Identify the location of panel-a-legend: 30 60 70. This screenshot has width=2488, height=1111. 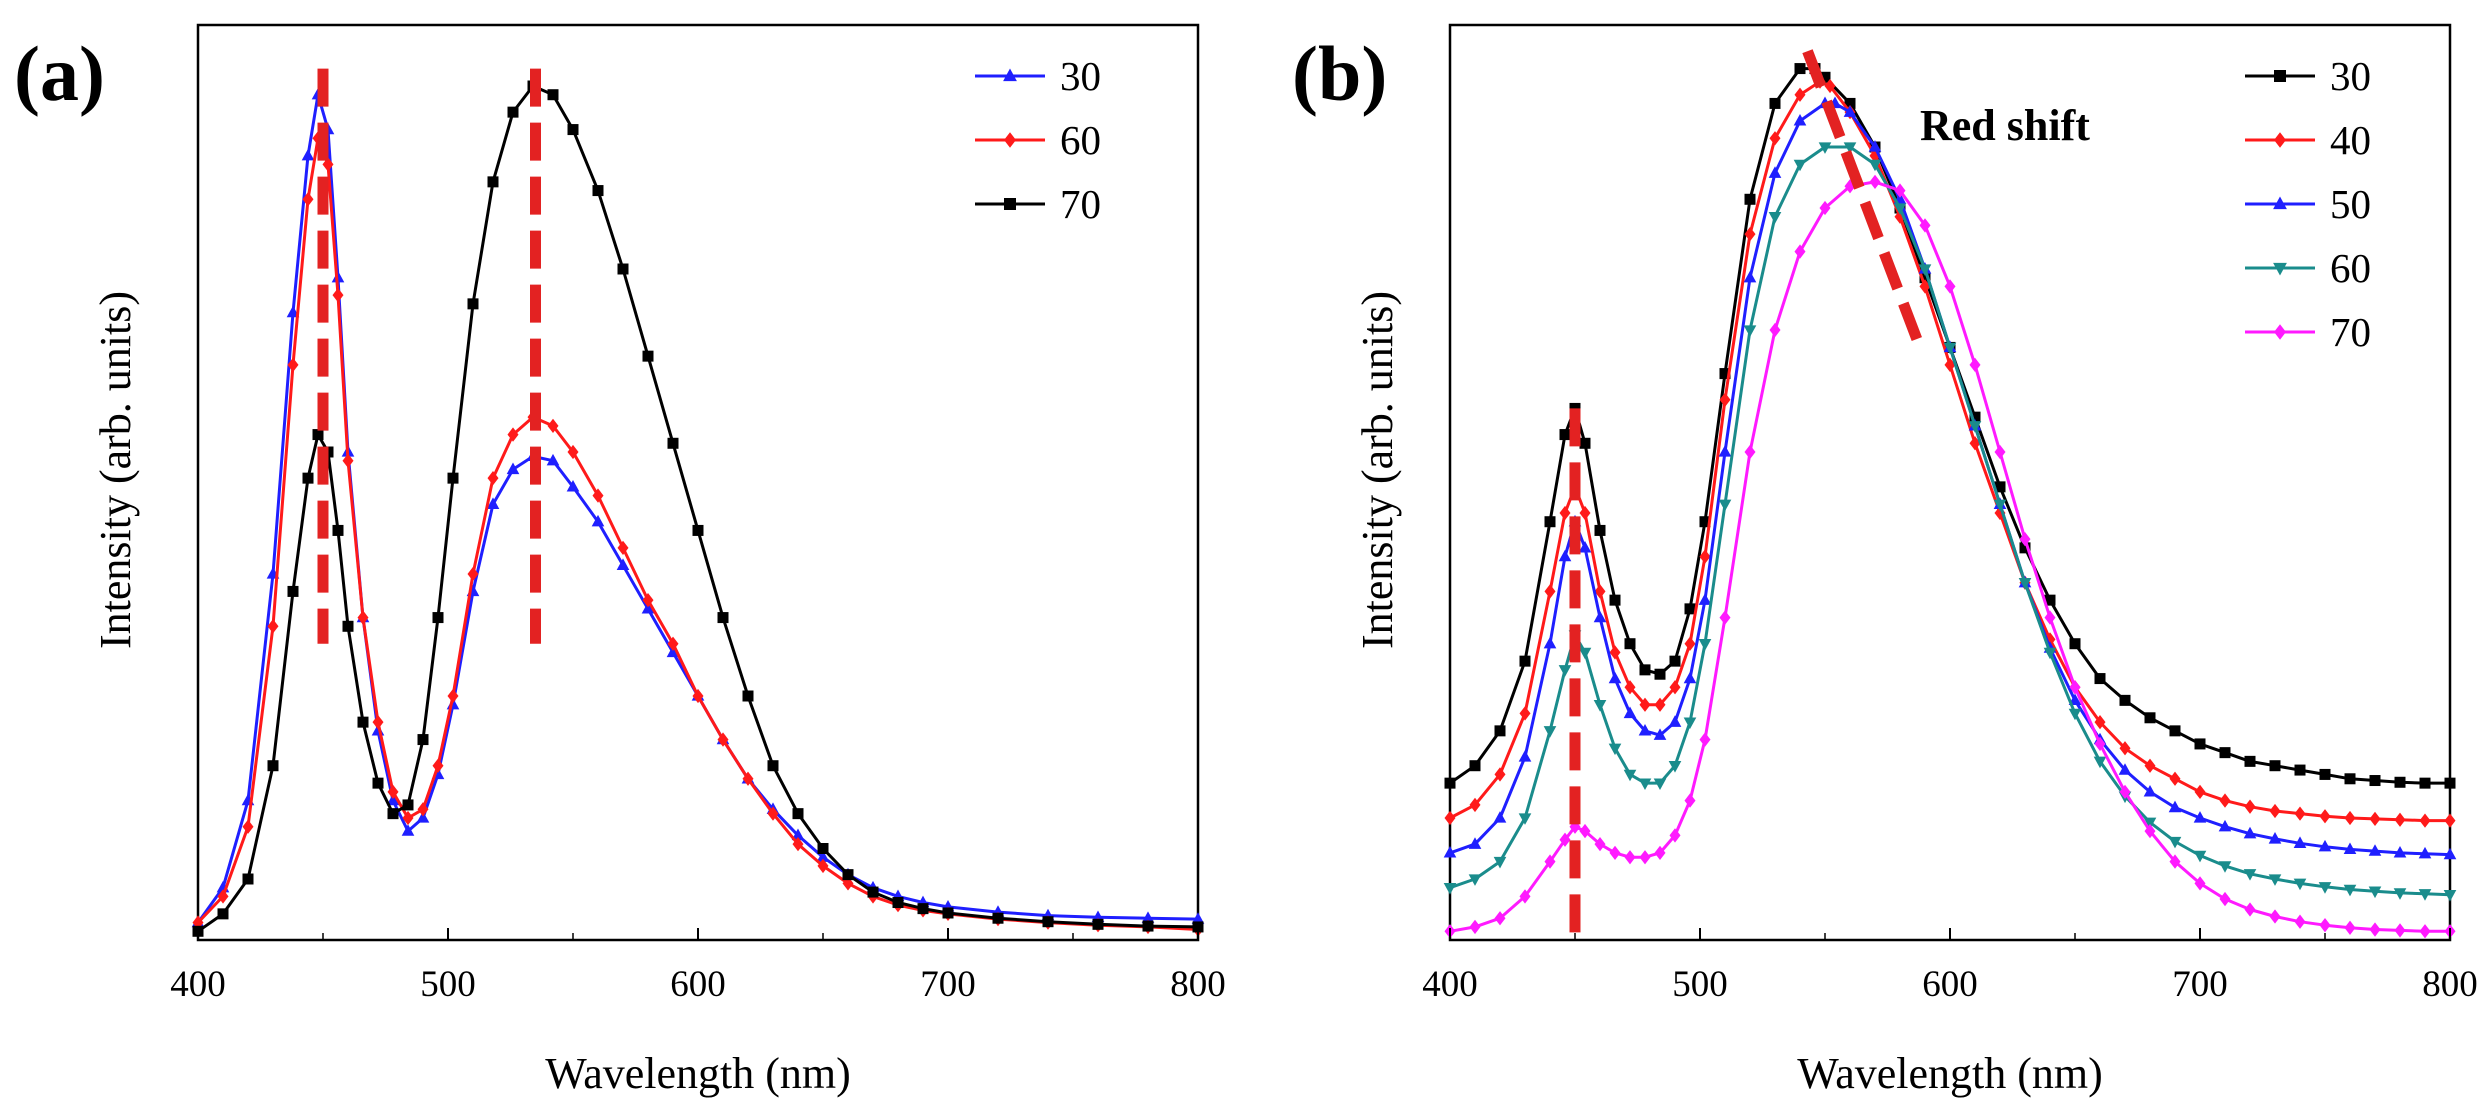
(1038, 140).